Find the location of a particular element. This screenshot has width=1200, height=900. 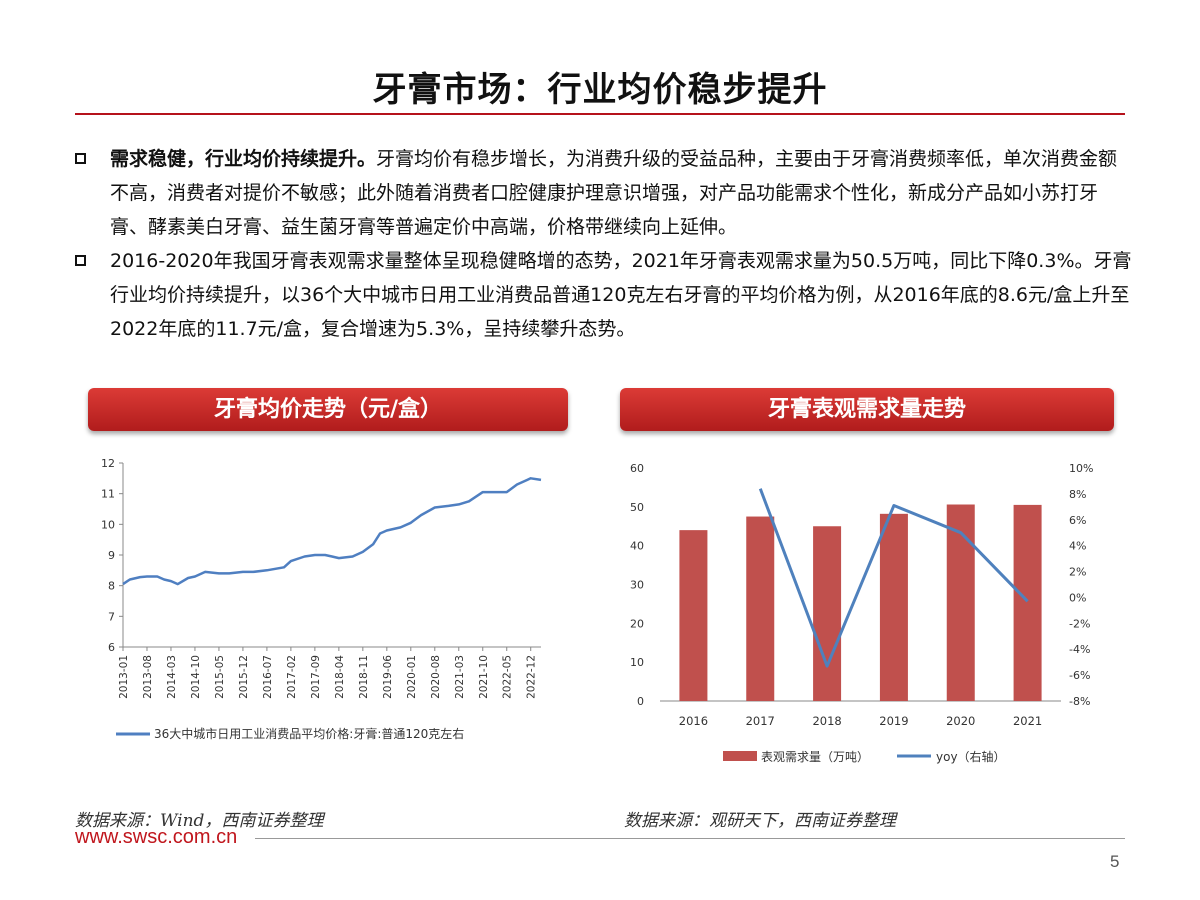

left-y-tick-label: 50 is located at coordinates (637, 507).